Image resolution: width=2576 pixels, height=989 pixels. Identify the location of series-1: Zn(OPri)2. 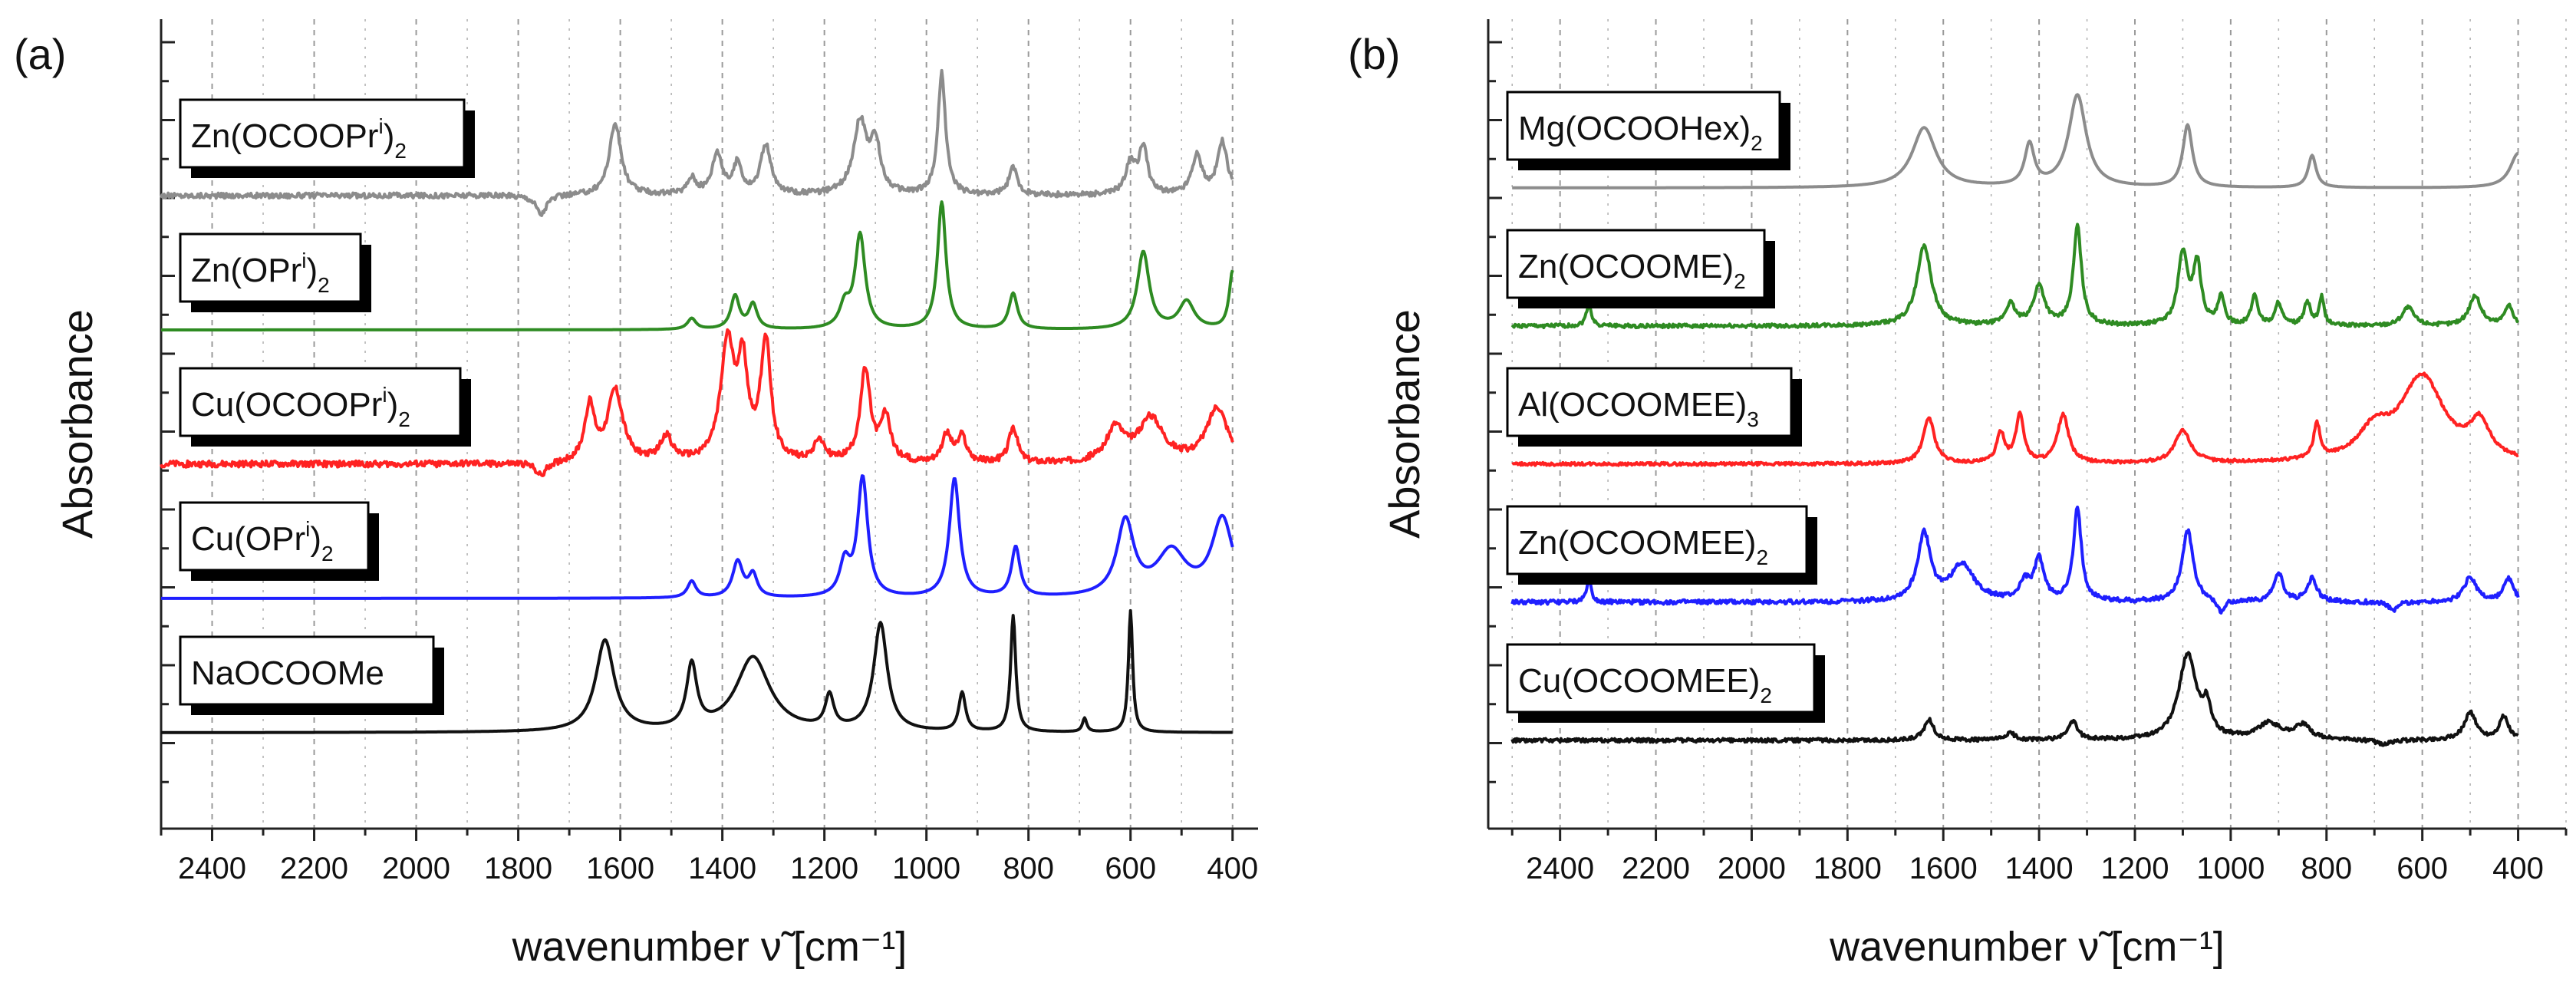
(697, 265).